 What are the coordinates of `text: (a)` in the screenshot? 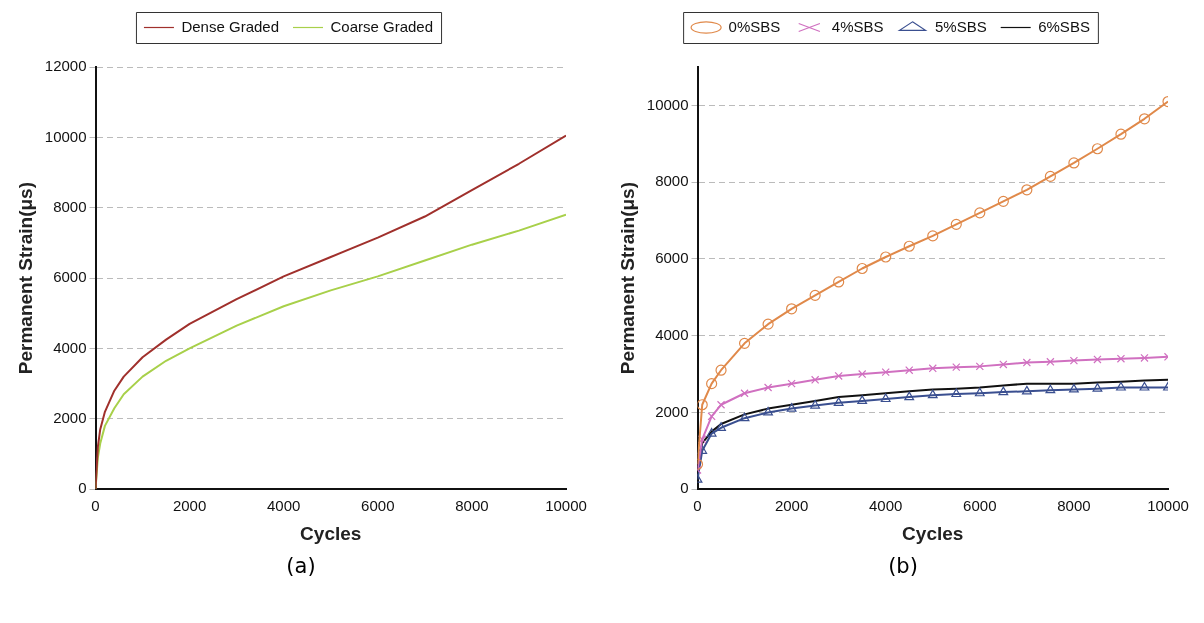 It's located at (301, 566).